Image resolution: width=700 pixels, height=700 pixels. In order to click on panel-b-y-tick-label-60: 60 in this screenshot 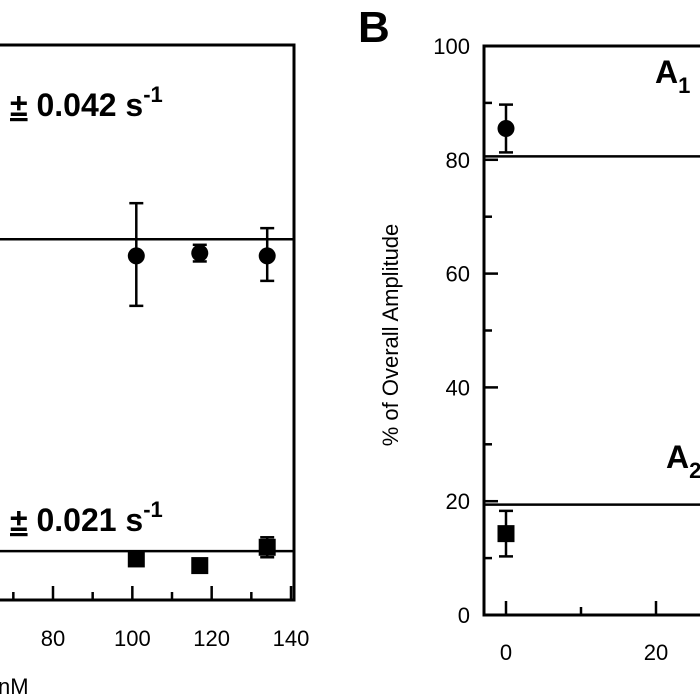, I will do `click(458, 274)`.